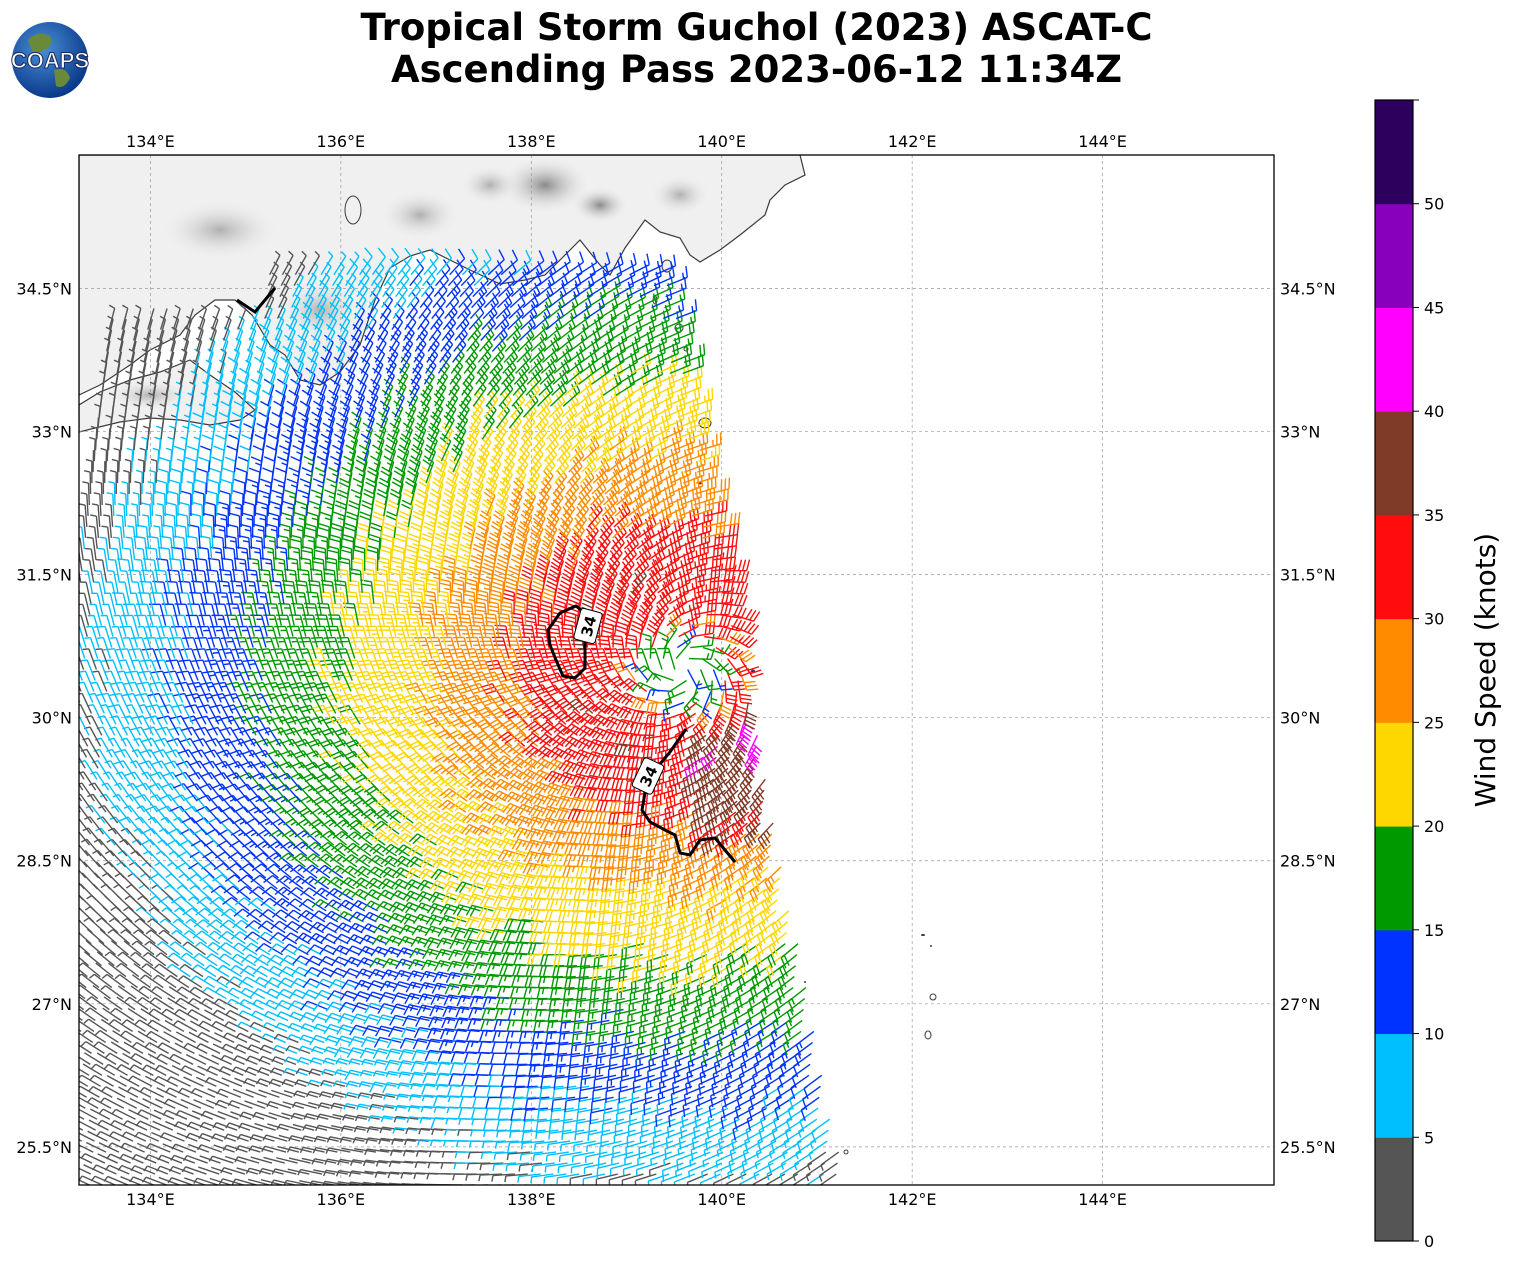 The width and height of the screenshot is (1513, 1264). What do you see at coordinates (1308, 1147) in the screenshot?
I see `lat-tick-label-right: 25.5°N` at bounding box center [1308, 1147].